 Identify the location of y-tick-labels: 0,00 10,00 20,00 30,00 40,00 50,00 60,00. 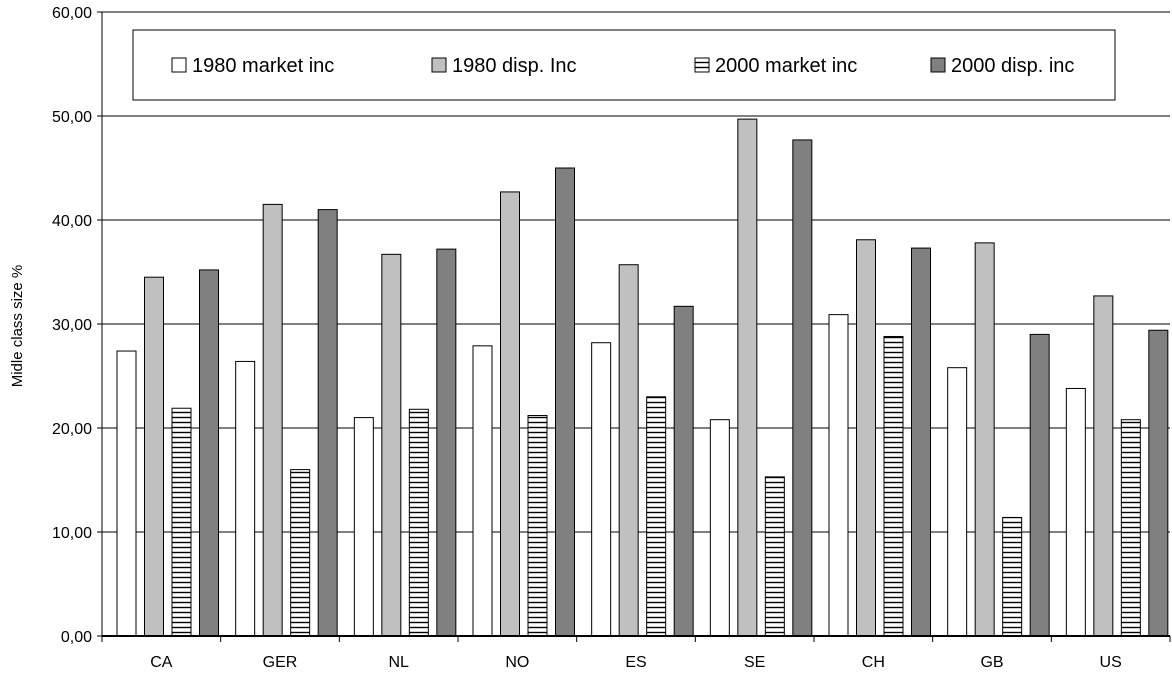
(72, 325).